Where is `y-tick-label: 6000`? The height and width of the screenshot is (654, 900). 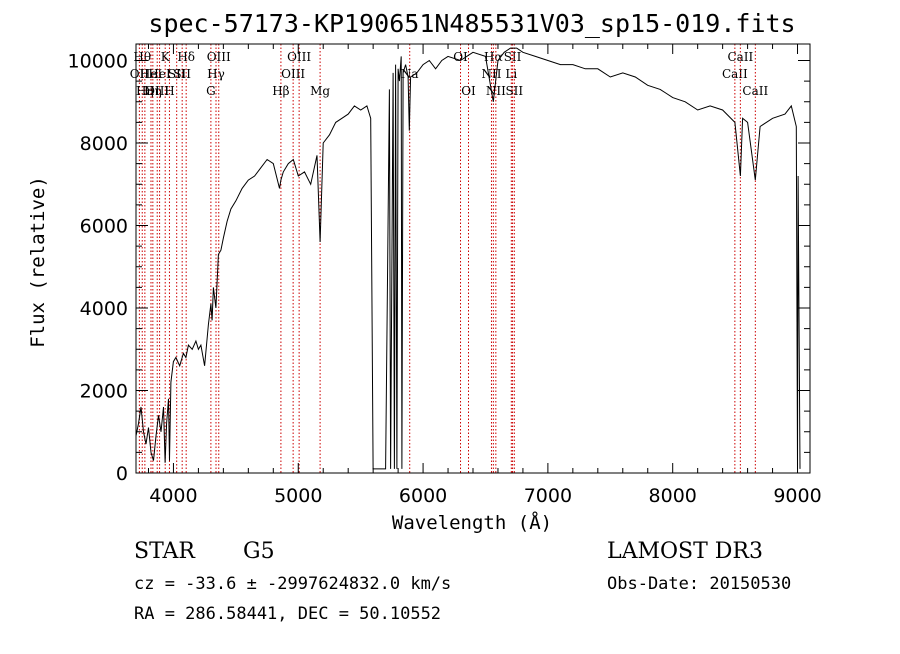 y-tick-label: 6000 is located at coordinates (104, 227).